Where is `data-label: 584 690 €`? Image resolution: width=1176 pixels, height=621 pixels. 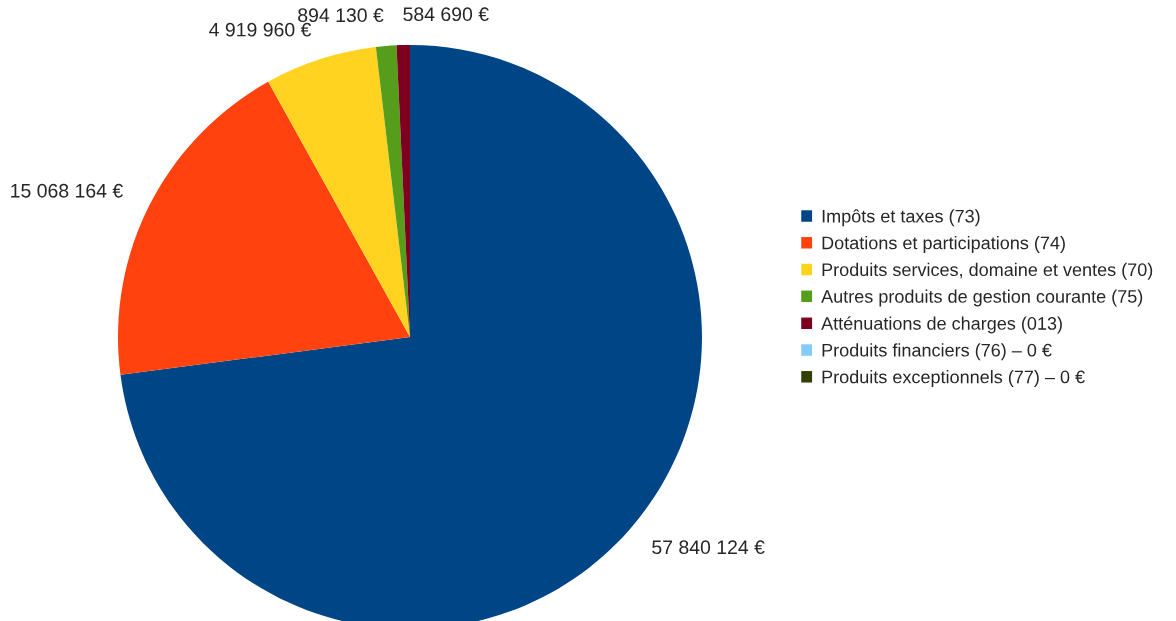
data-label: 584 690 € is located at coordinates (446, 14).